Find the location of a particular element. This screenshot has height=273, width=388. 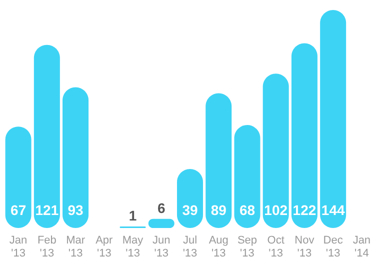

data-label: 1 is located at coordinates (132, 215).